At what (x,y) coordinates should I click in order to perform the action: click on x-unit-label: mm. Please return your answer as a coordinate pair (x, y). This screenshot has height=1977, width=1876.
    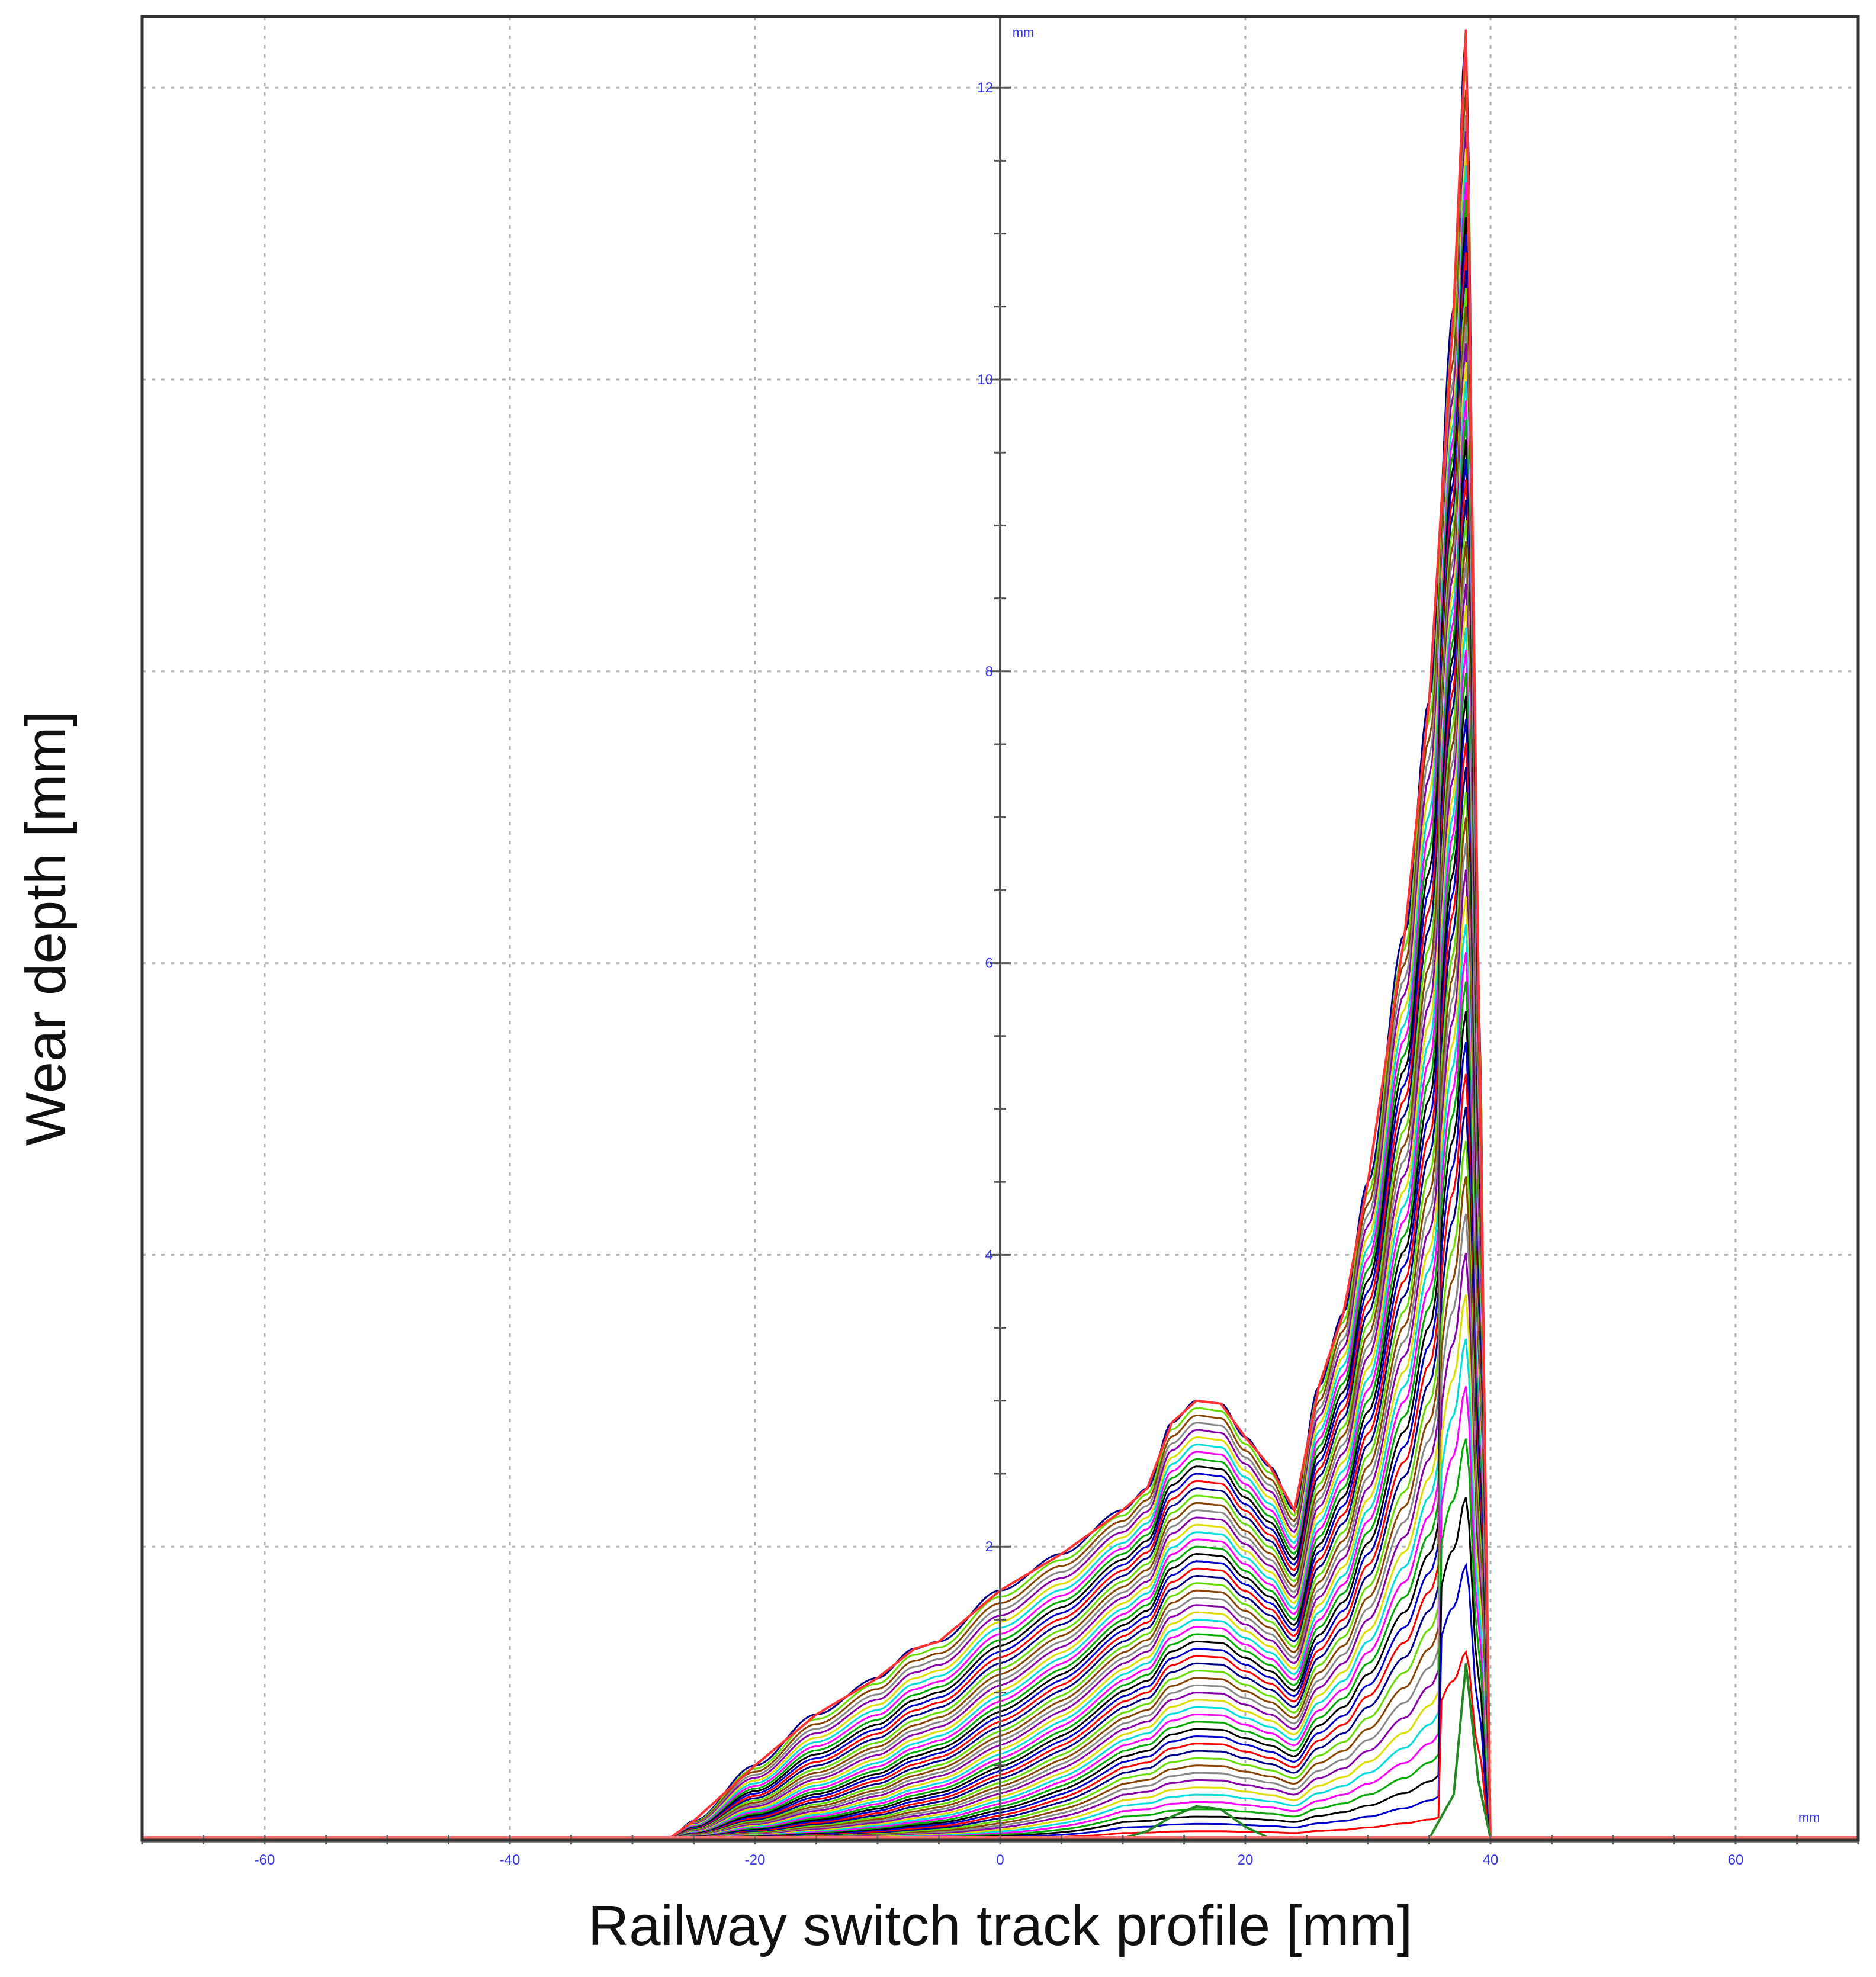
    Looking at the image, I should click on (1809, 1817).